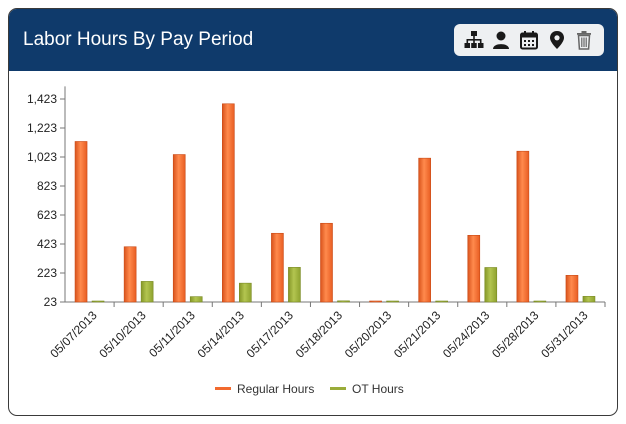  I want to click on panel-toolbar, so click(529, 40).